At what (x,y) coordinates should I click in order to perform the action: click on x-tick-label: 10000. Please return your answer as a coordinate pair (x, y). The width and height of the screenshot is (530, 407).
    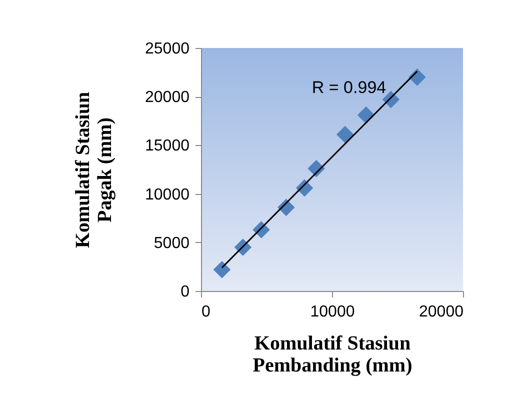
    Looking at the image, I should click on (332, 312).